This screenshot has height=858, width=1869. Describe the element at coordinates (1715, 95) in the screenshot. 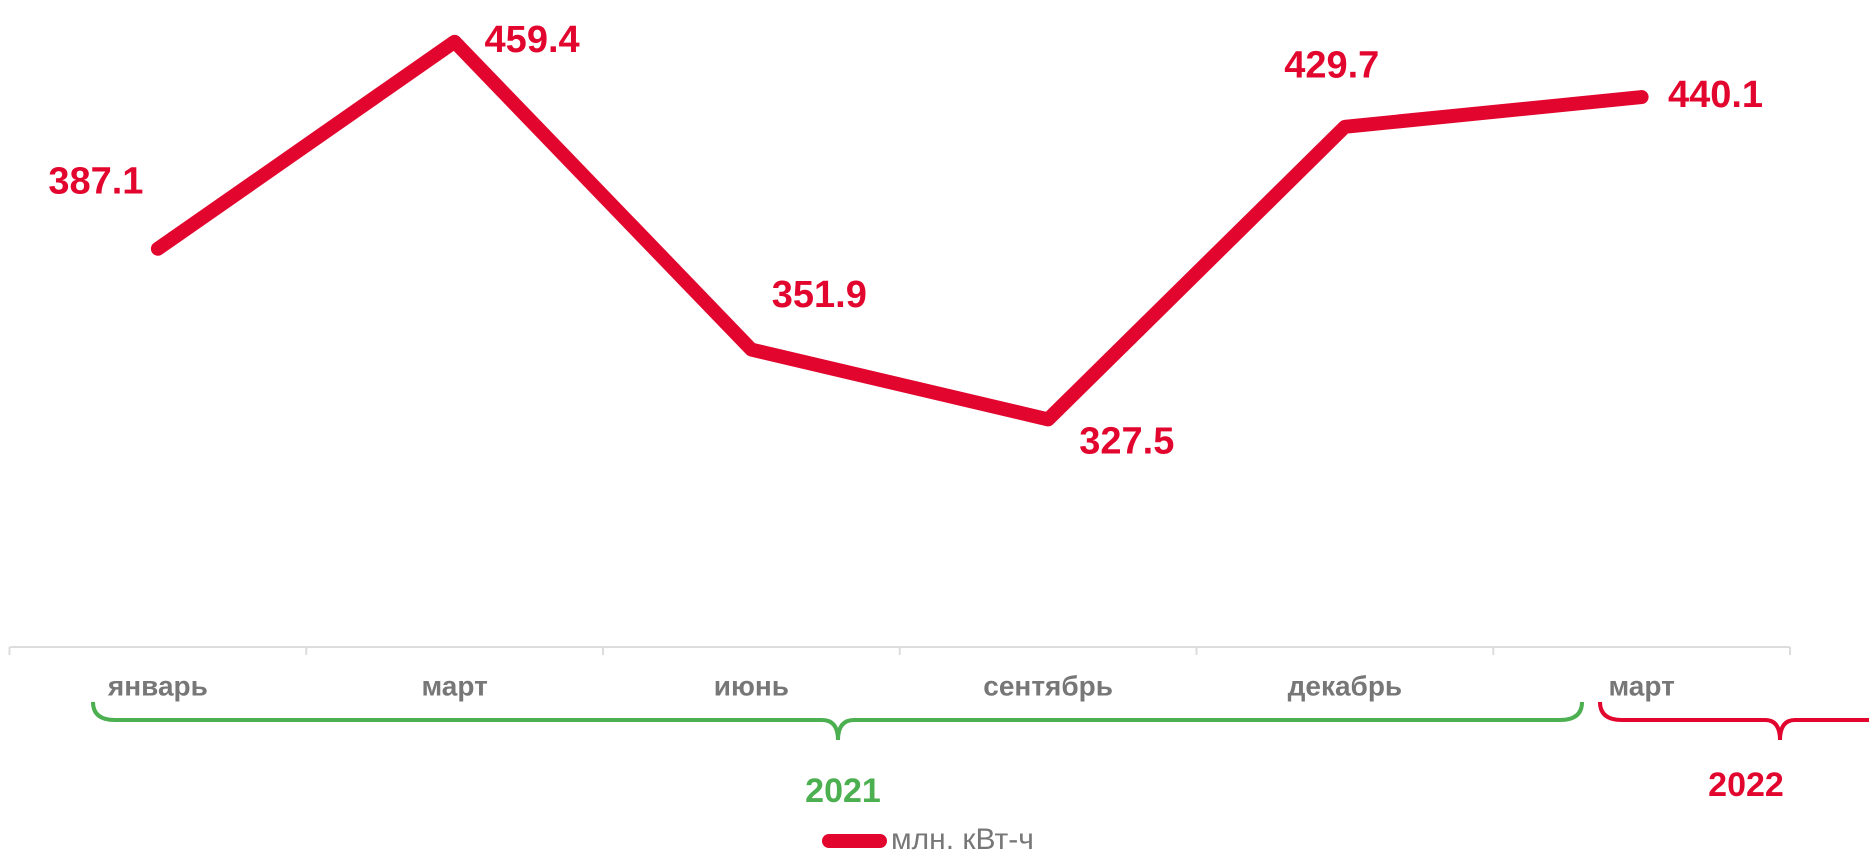

I see `data-label: 440.1` at that location.